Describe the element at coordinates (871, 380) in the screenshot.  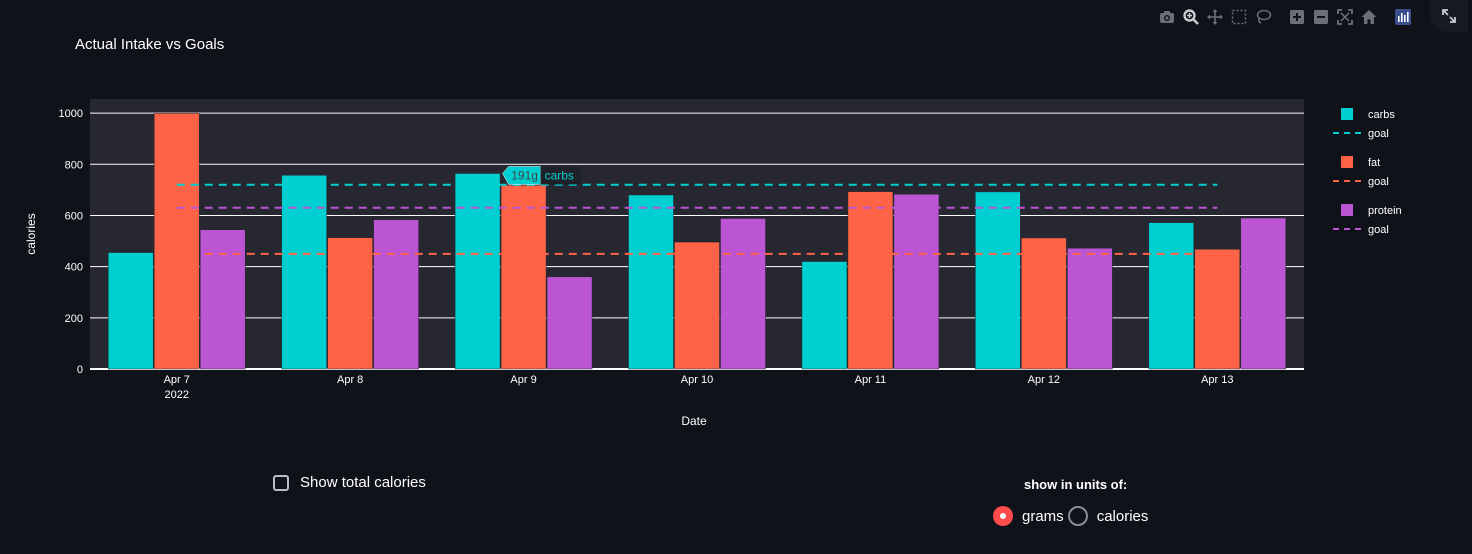
I see `x-tick-label: Apr 11` at that location.